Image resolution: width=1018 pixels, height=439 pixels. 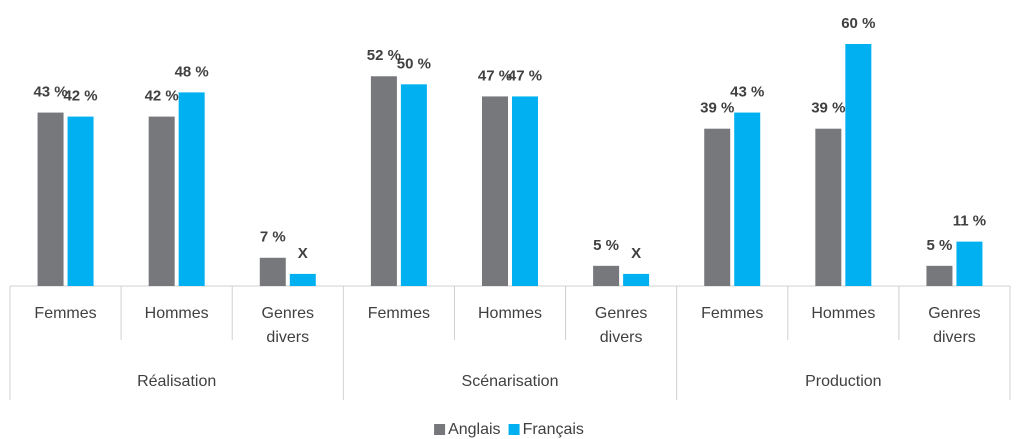 What do you see at coordinates (384, 55) in the screenshot?
I see `value-label: 52 %` at bounding box center [384, 55].